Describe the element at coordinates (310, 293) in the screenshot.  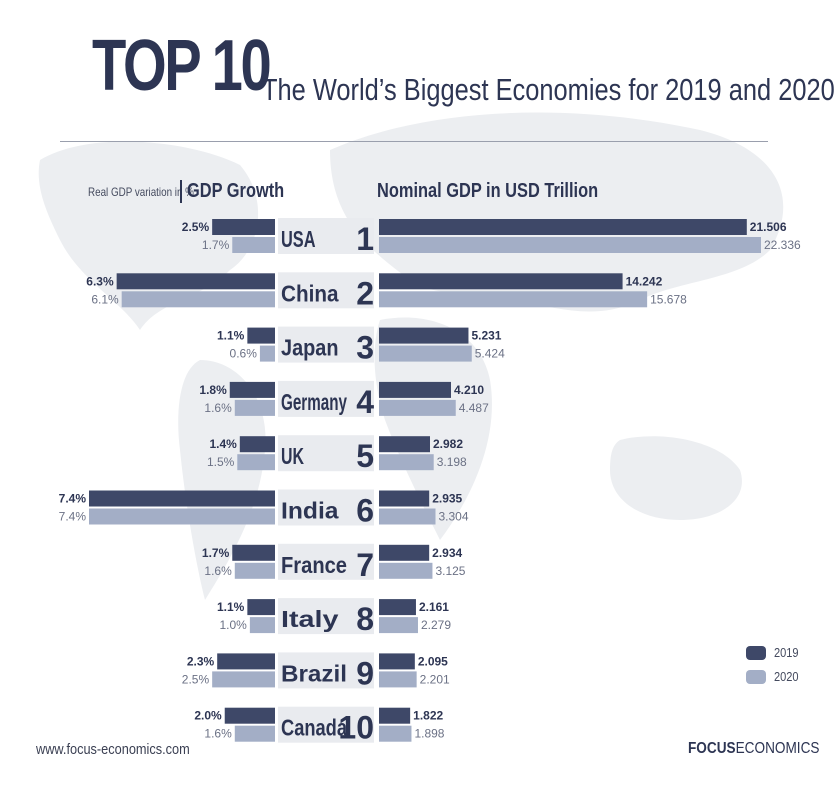
I see `country-label-china: China` at that location.